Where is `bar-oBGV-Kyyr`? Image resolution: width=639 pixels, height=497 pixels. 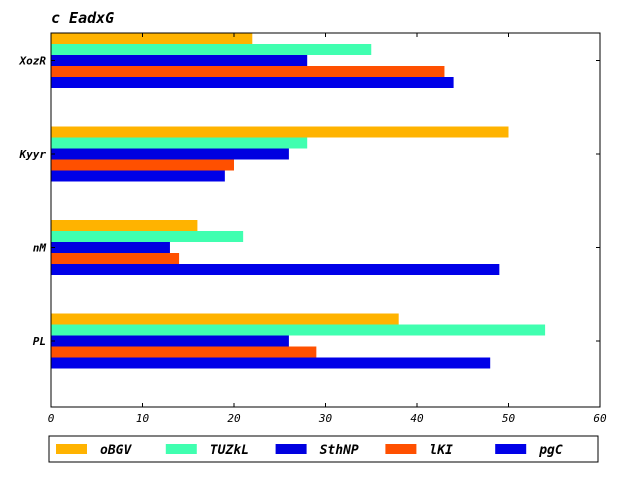
bar-oBGV-Kyyr is located at coordinates (280, 132).